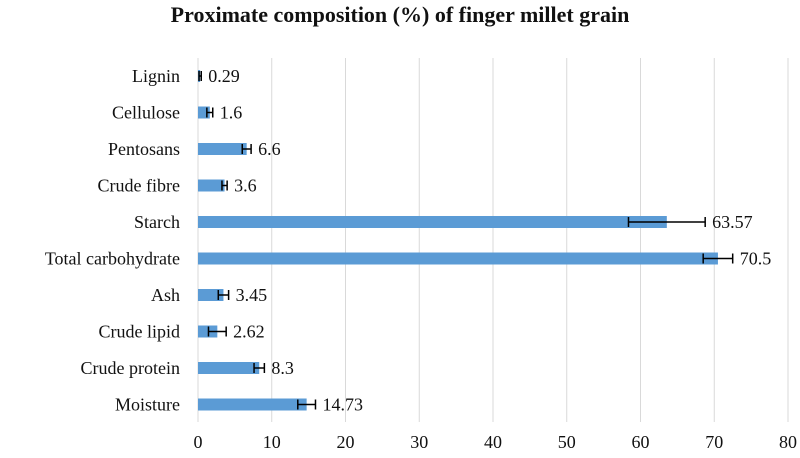 Image resolution: width=800 pixels, height=458 pixels. I want to click on bar-crude-fibre, so click(211, 185).